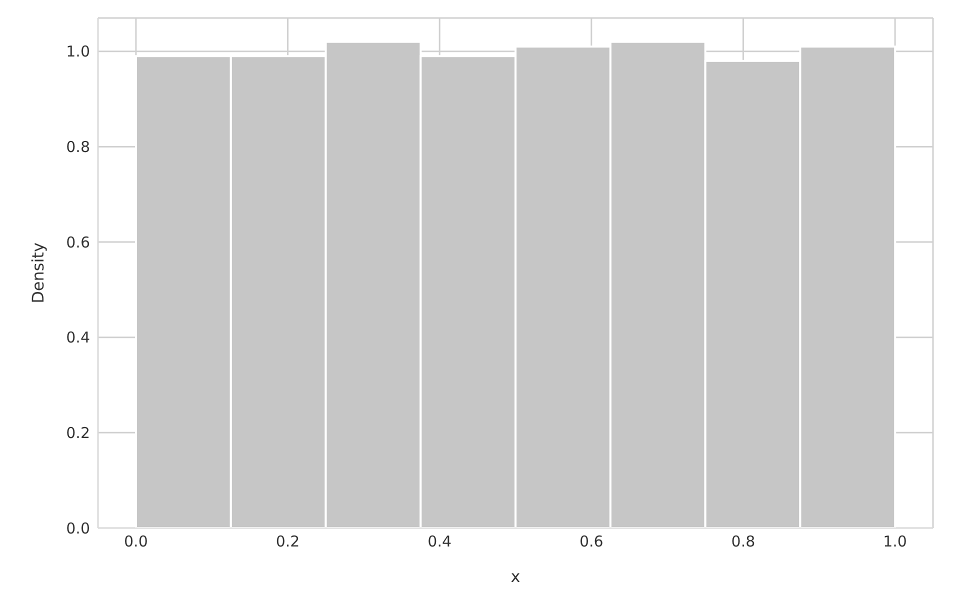 The height and width of the screenshot is (606, 961). What do you see at coordinates (78, 528) in the screenshot?
I see `y-tick-label: 0.0` at bounding box center [78, 528].